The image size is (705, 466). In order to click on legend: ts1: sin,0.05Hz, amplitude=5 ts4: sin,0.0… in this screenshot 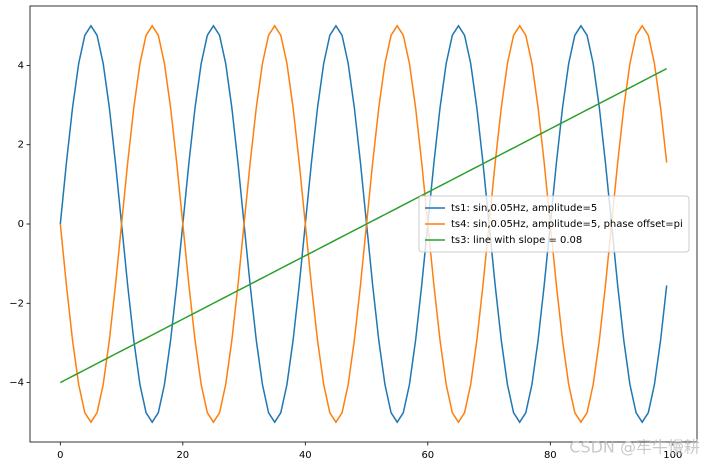, I will do `click(554, 224)`.